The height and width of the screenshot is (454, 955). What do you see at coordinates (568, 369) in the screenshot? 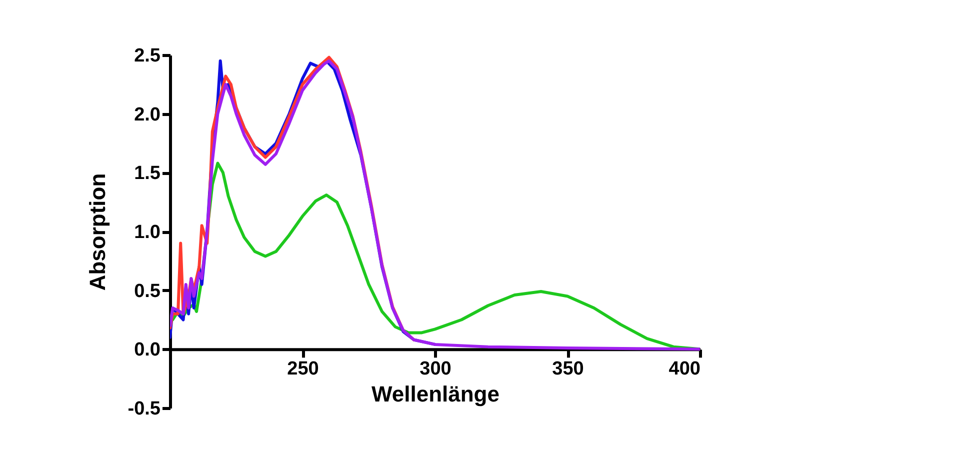
I see `x-tick-label: 350` at bounding box center [568, 369].